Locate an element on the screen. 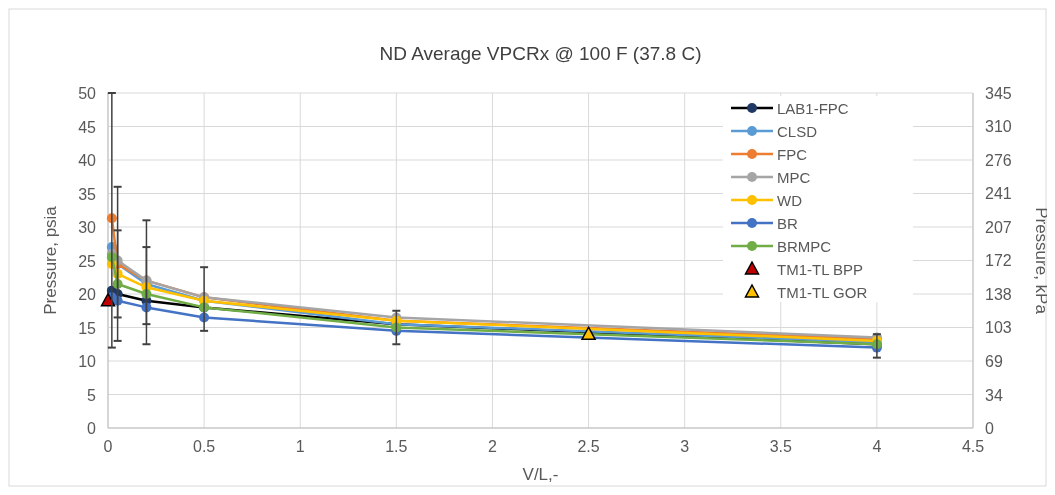 The width and height of the screenshot is (1055, 495). y-tick-label: 5 is located at coordinates (92, 395).